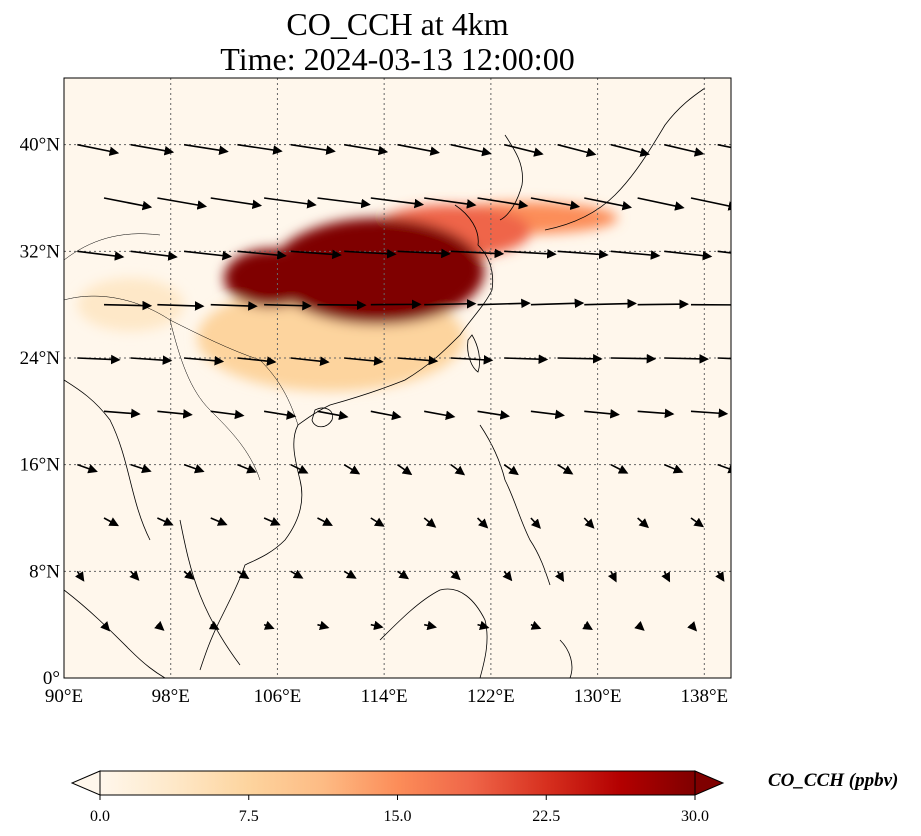 The image size is (921, 836). What do you see at coordinates (511, 177) in the screenshot?
I see `coastline-korea` at bounding box center [511, 177].